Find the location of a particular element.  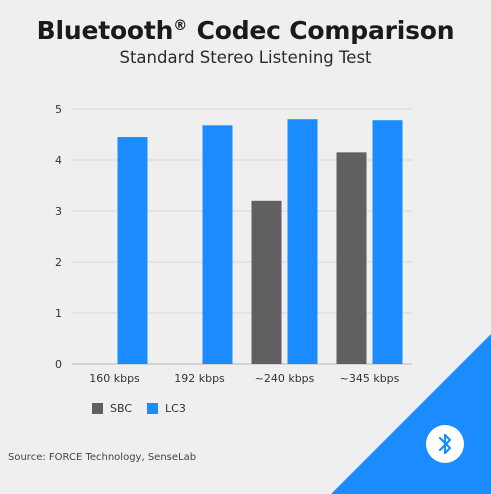

y-tick-label: 3 is located at coordinates (58, 211).